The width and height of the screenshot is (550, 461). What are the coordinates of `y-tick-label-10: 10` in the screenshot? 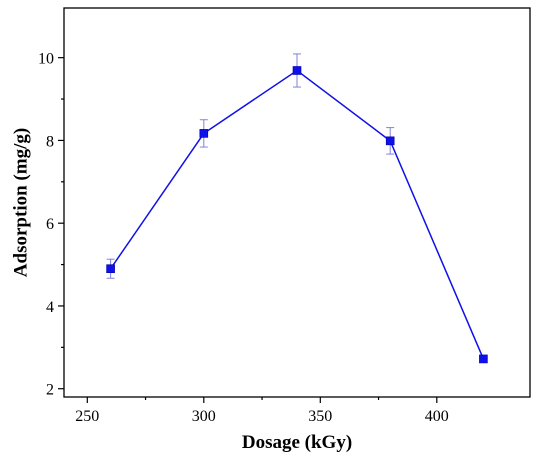 It's located at (46, 59).